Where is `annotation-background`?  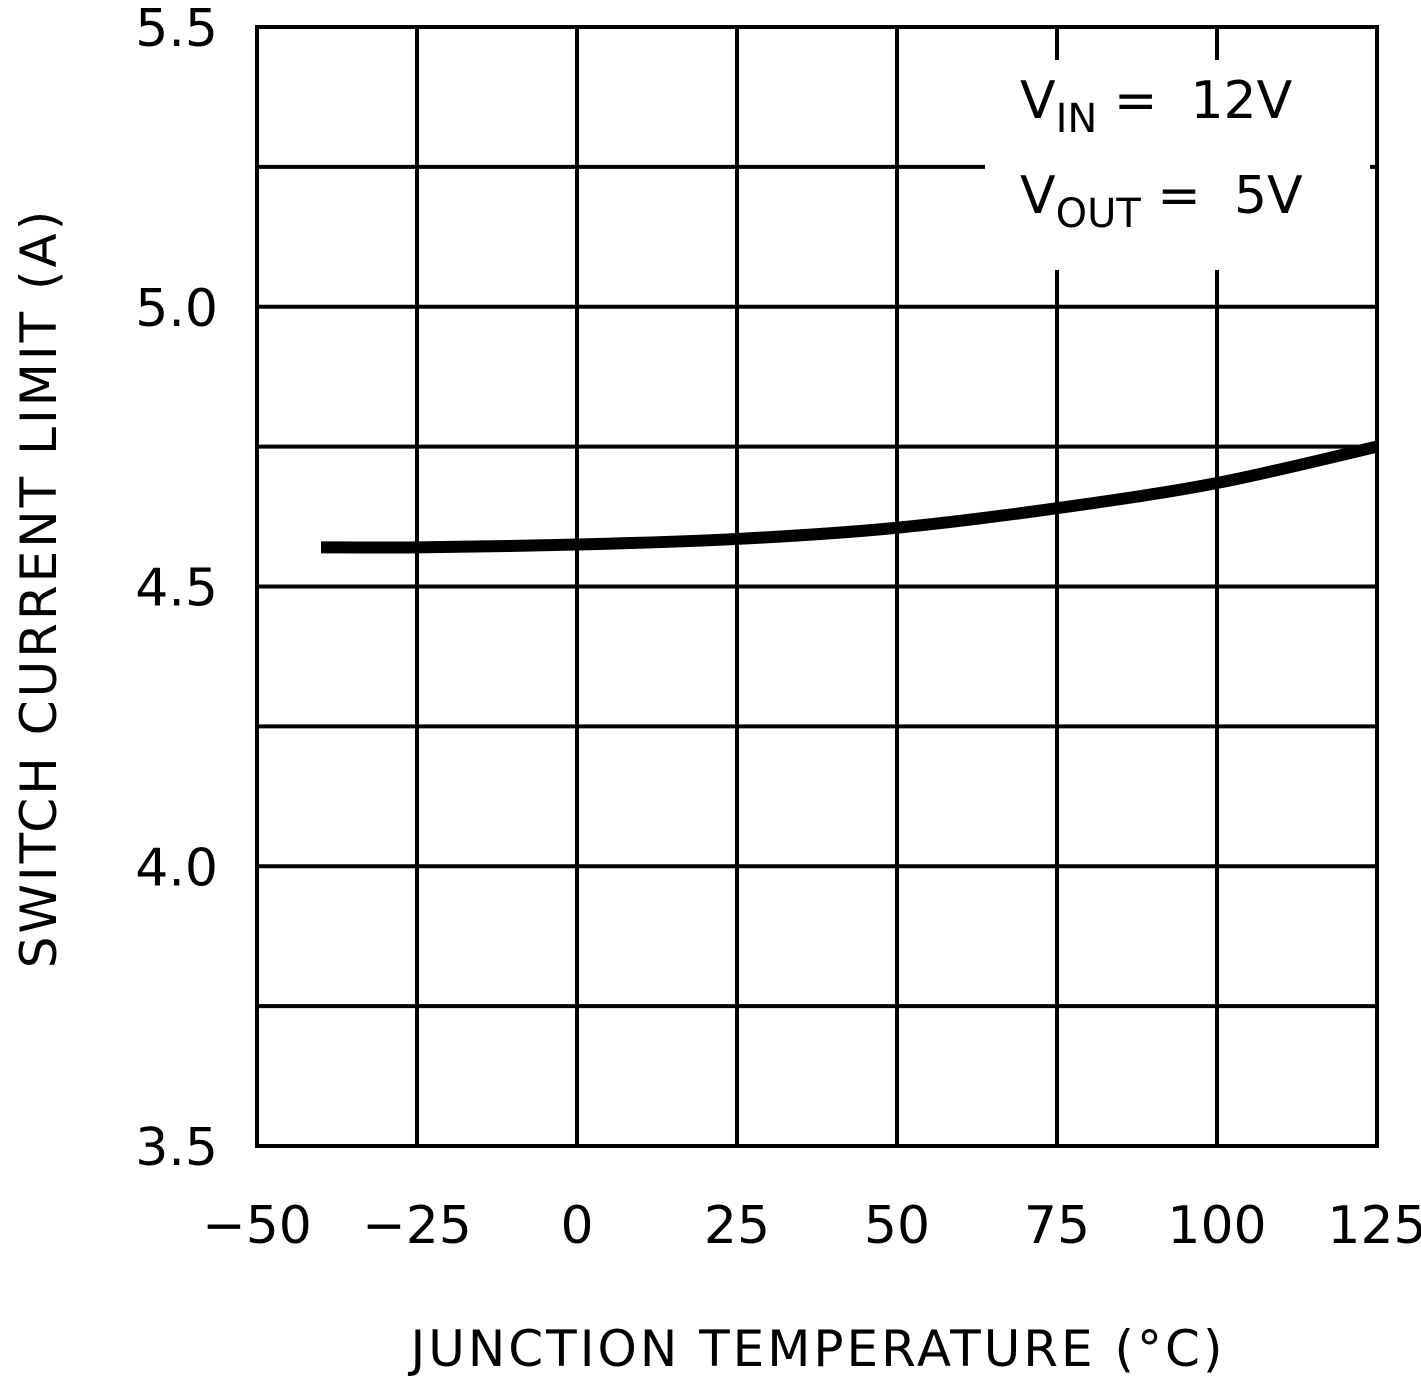
annotation-background is located at coordinates (1177, 165).